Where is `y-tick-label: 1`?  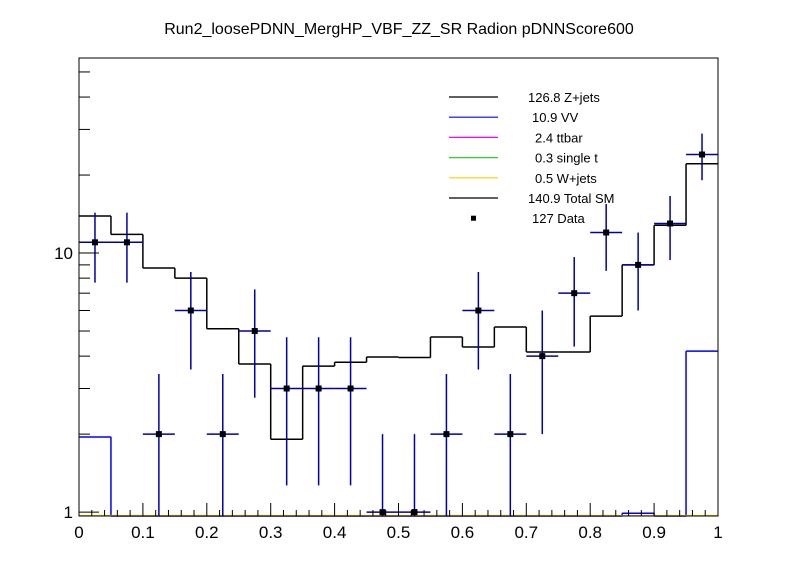 y-tick-label: 1 is located at coordinates (68, 512).